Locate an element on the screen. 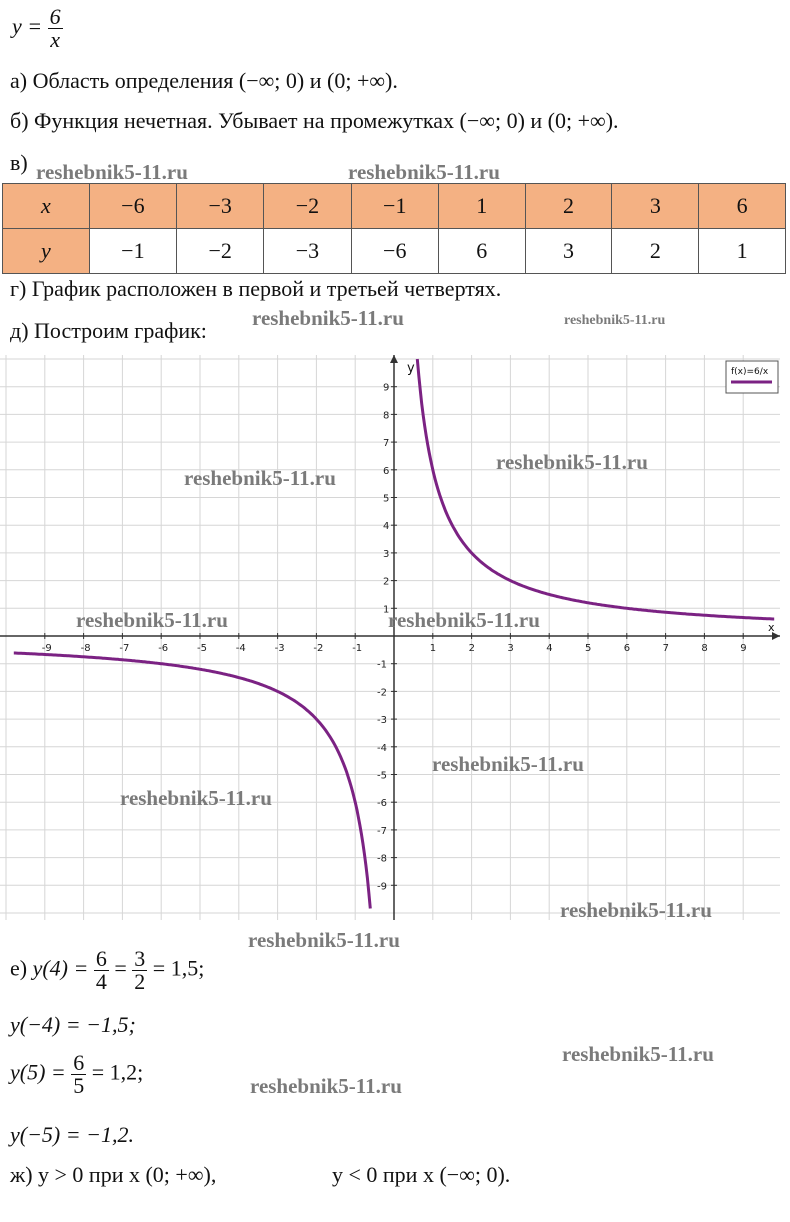 The height and width of the screenshot is (1222, 790). y-tick-label: 6 is located at coordinates (386, 471).